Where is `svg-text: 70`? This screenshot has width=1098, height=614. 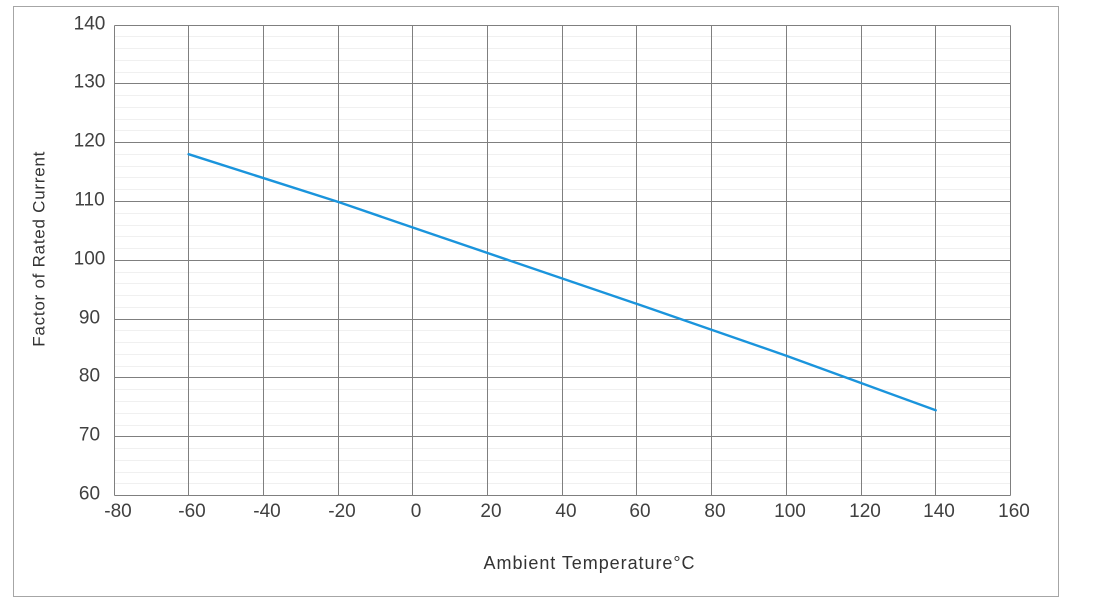
svg-text: 70 is located at coordinates (89, 435).